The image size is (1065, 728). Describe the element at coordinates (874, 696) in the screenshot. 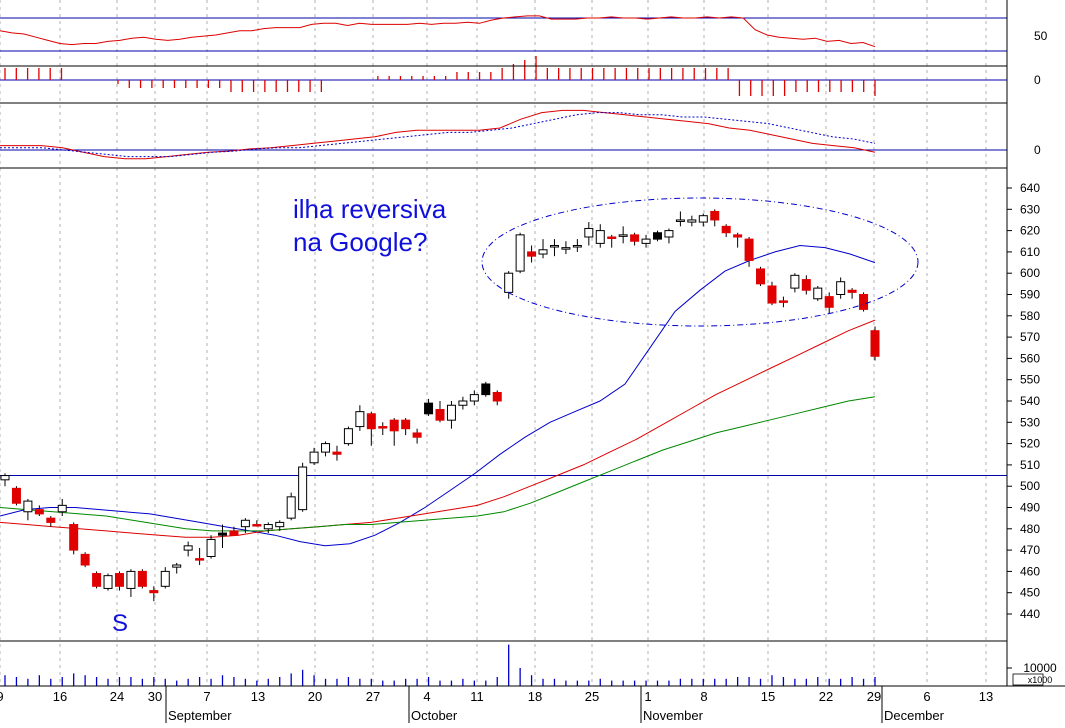

I see `x-tick-label: 29` at that location.